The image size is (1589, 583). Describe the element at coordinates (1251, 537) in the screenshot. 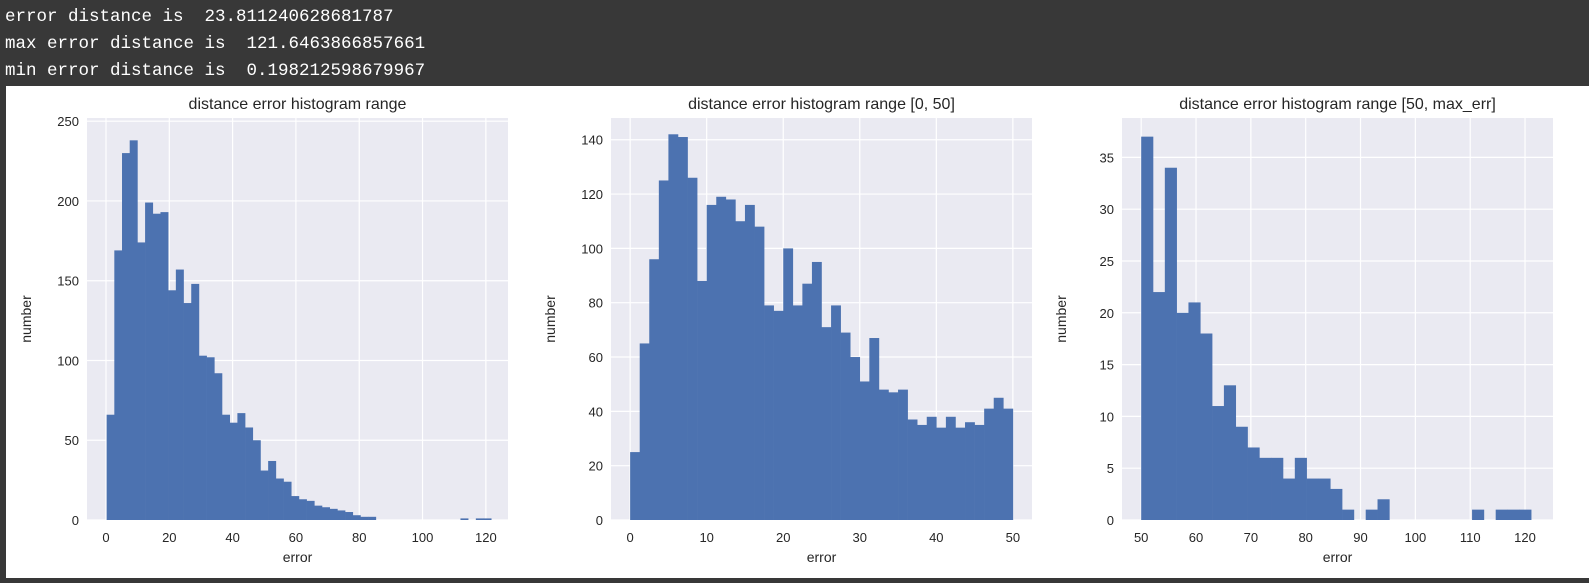

I see `x-tick-label: 70` at that location.